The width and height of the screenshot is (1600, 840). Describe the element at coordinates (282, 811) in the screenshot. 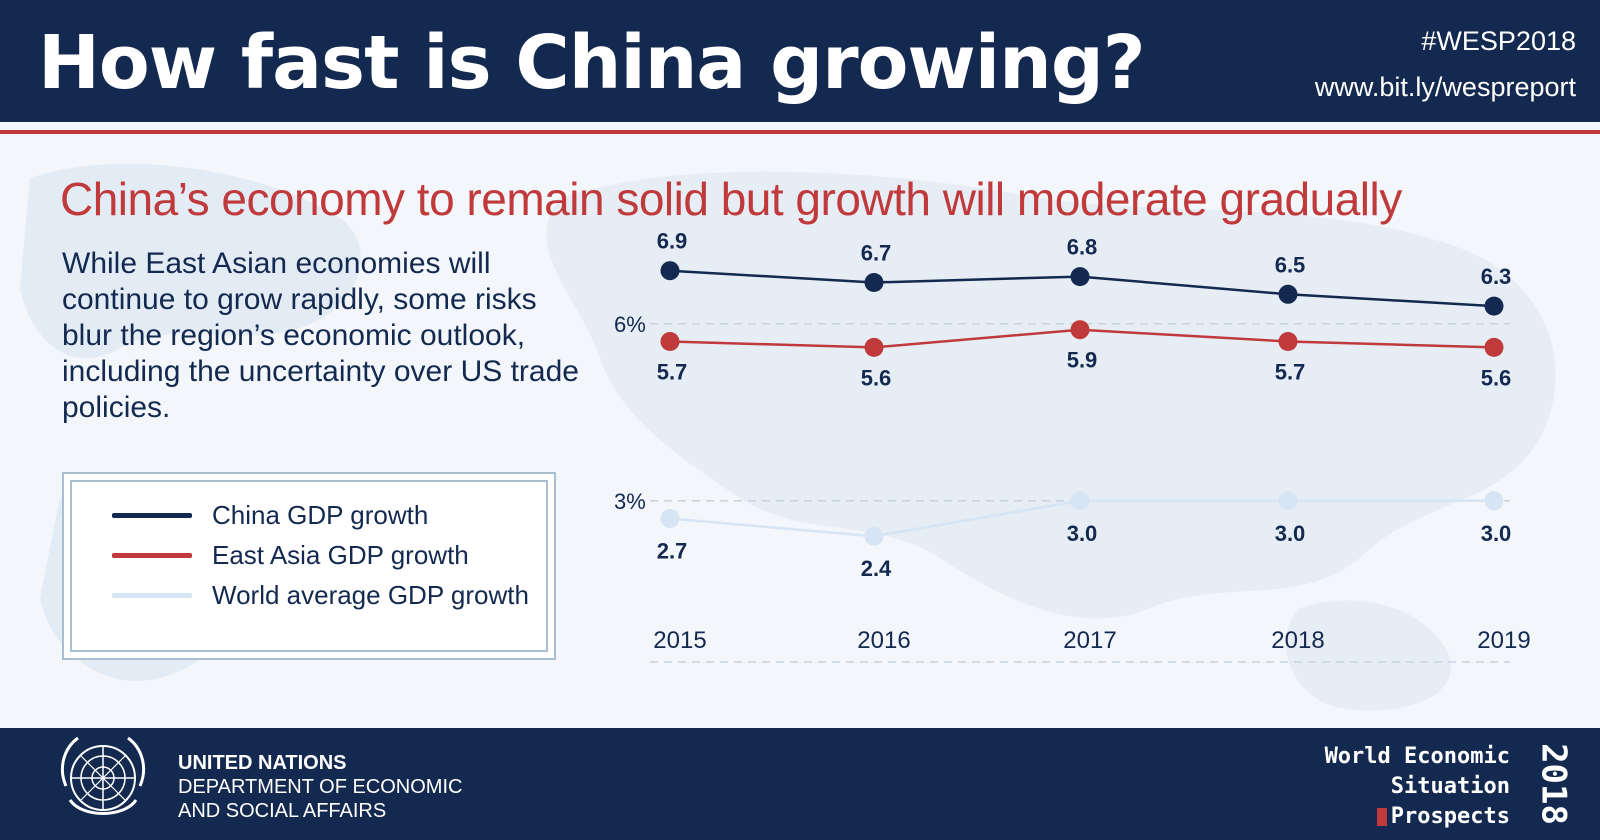

I see `org-department-line2: AND SOCIAL AFFAIRS` at that location.